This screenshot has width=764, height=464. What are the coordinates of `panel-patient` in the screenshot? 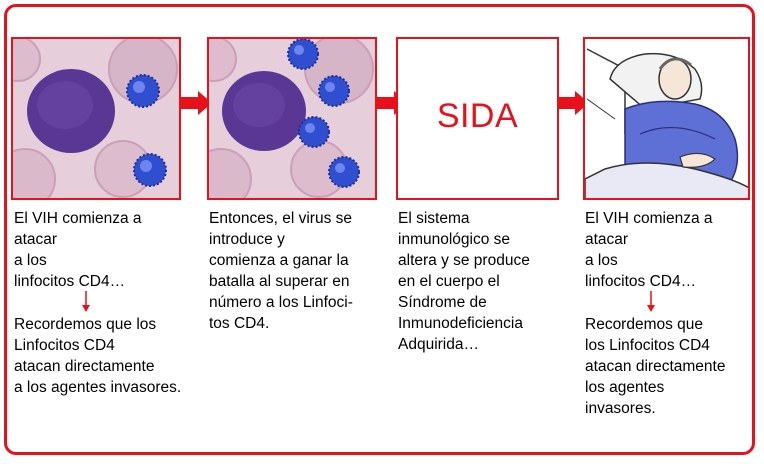 It's located at (666, 118).